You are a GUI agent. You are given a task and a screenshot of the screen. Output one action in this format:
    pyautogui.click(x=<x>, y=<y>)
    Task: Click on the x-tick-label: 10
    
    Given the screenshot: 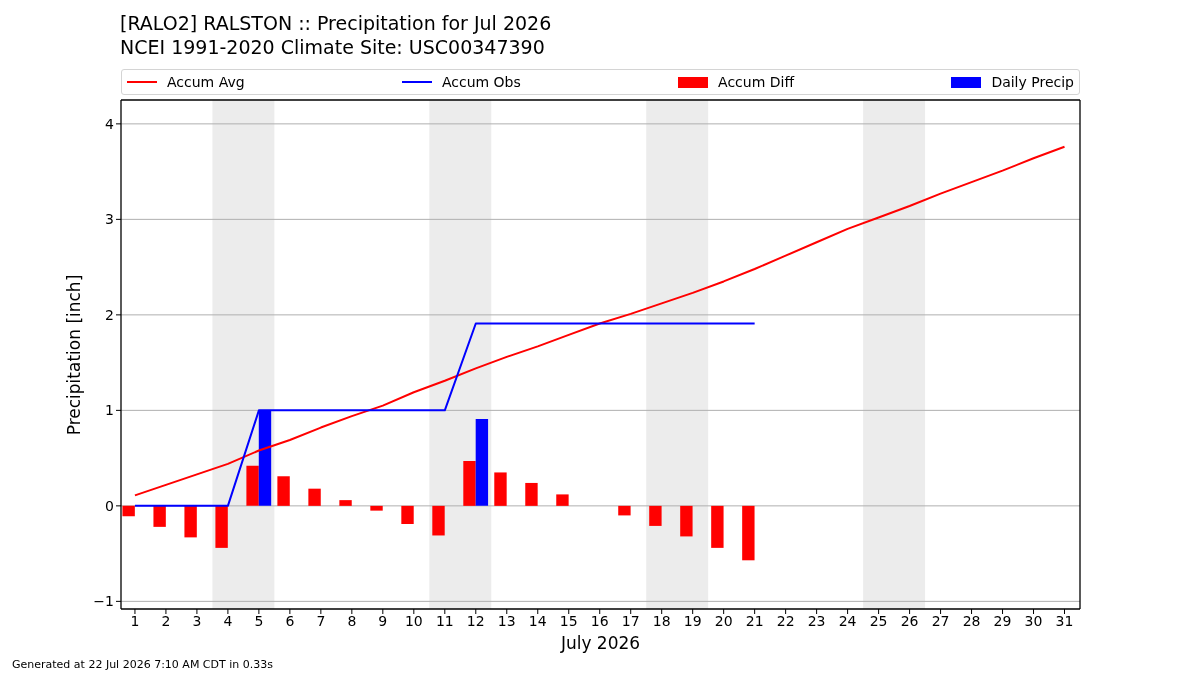 What is the action you would take?
    pyautogui.click(x=413, y=620)
    